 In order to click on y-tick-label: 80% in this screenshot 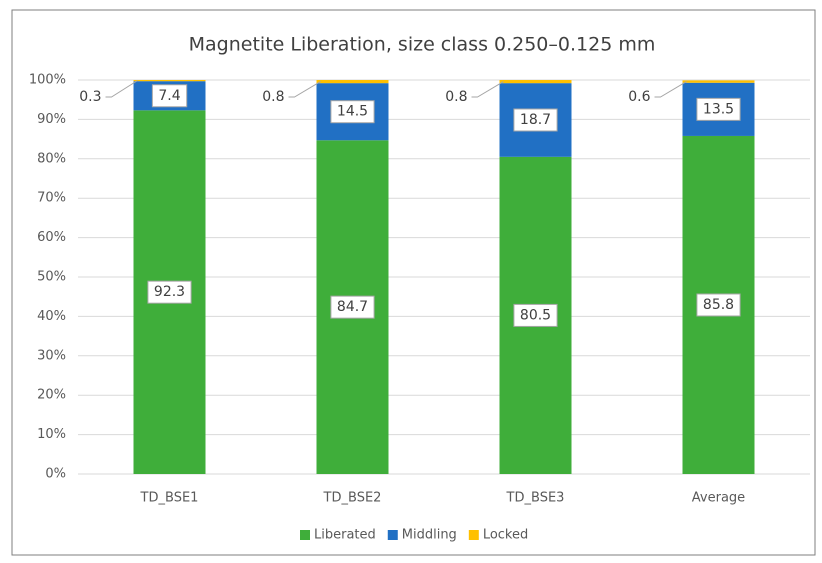, I will do `click(51, 158)`.